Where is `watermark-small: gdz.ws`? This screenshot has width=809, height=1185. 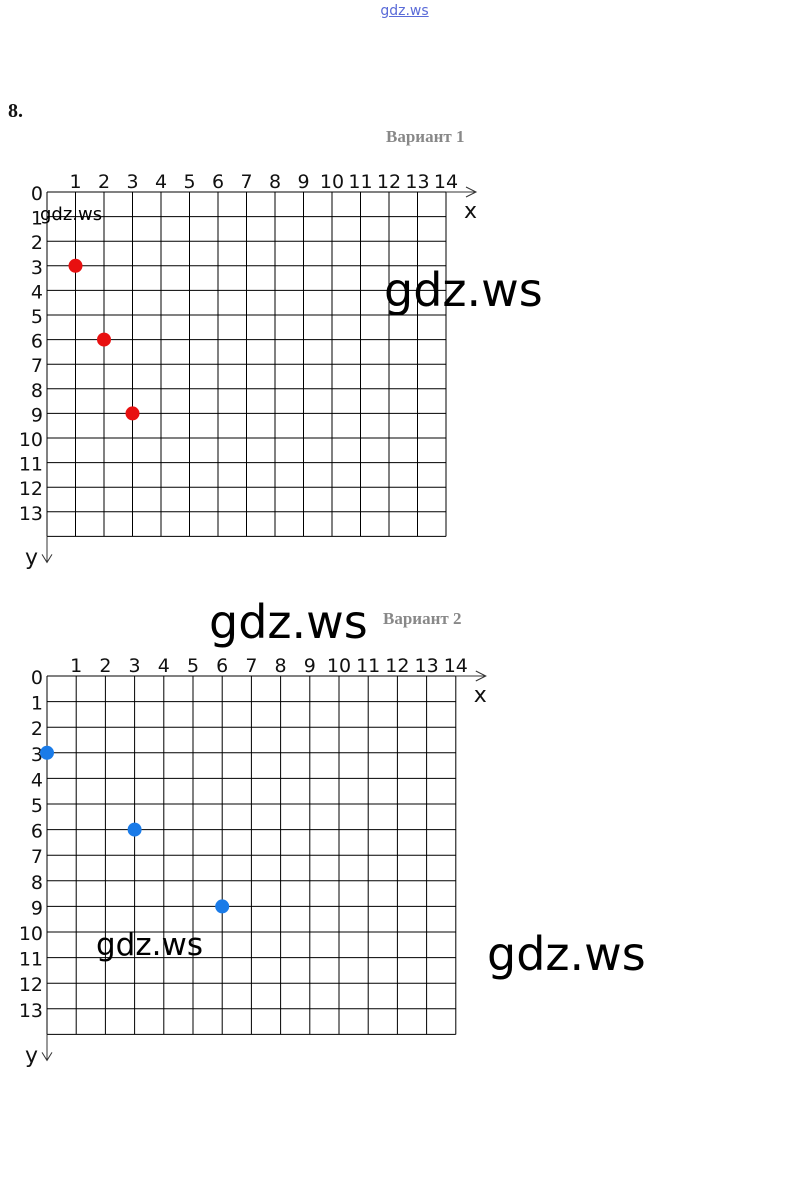
watermark-small: gdz.ws is located at coordinates (71, 214).